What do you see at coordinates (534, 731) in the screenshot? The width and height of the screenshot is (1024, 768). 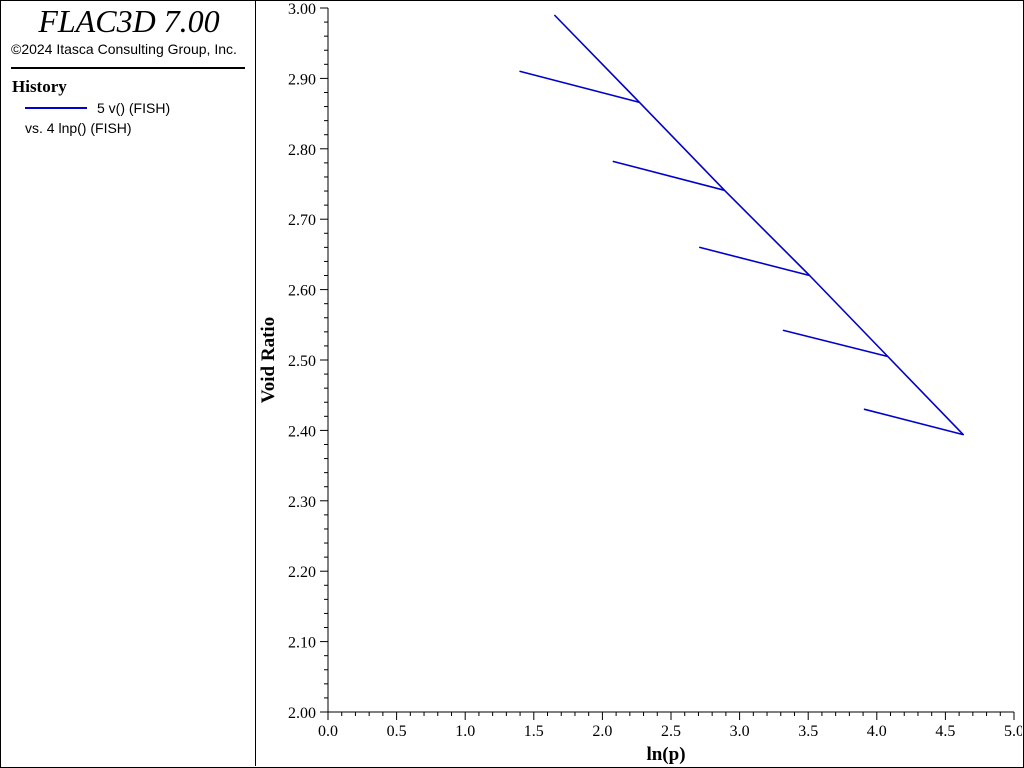 I see `x-tick-label: 1.5` at bounding box center [534, 731].